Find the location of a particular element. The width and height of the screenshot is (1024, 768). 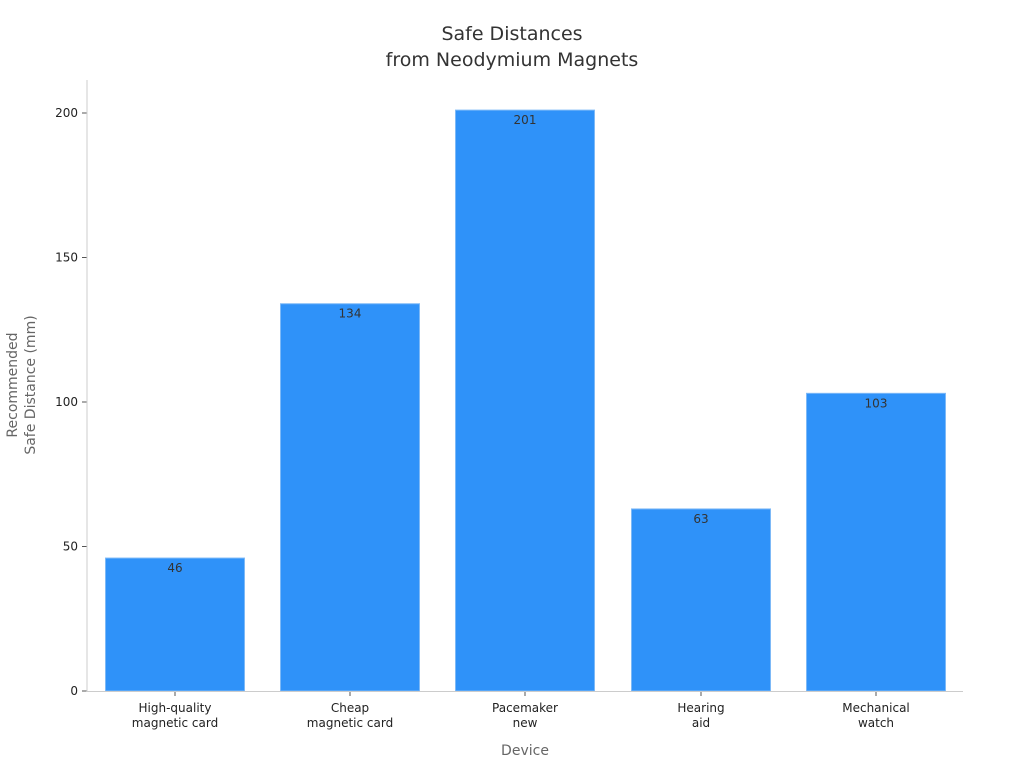

x-tick-label: new is located at coordinates (525, 723).